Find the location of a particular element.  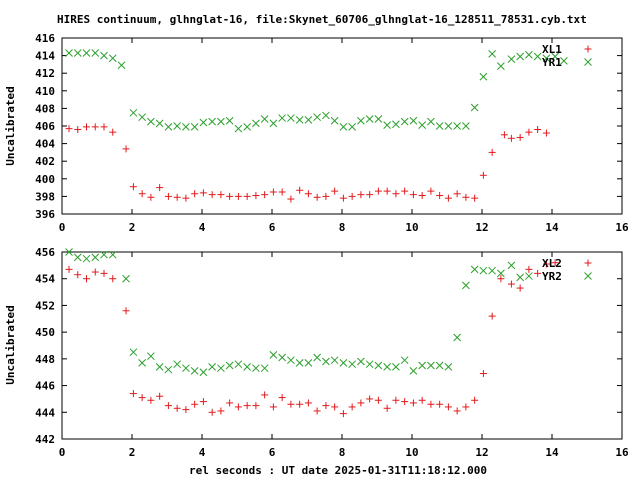

y-tick-label: 454 is located at coordinates (45, 279).